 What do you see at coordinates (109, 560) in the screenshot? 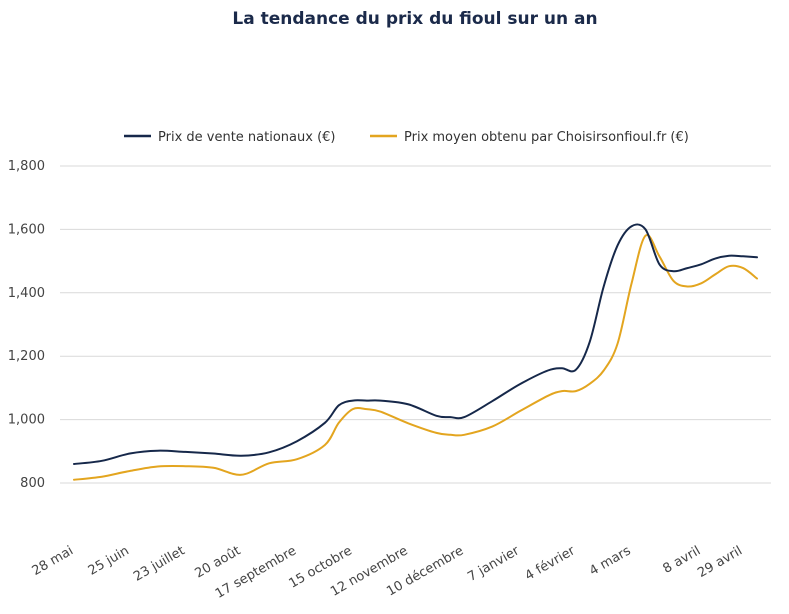
I see `x-tick-label: 25 juin` at bounding box center [109, 560].